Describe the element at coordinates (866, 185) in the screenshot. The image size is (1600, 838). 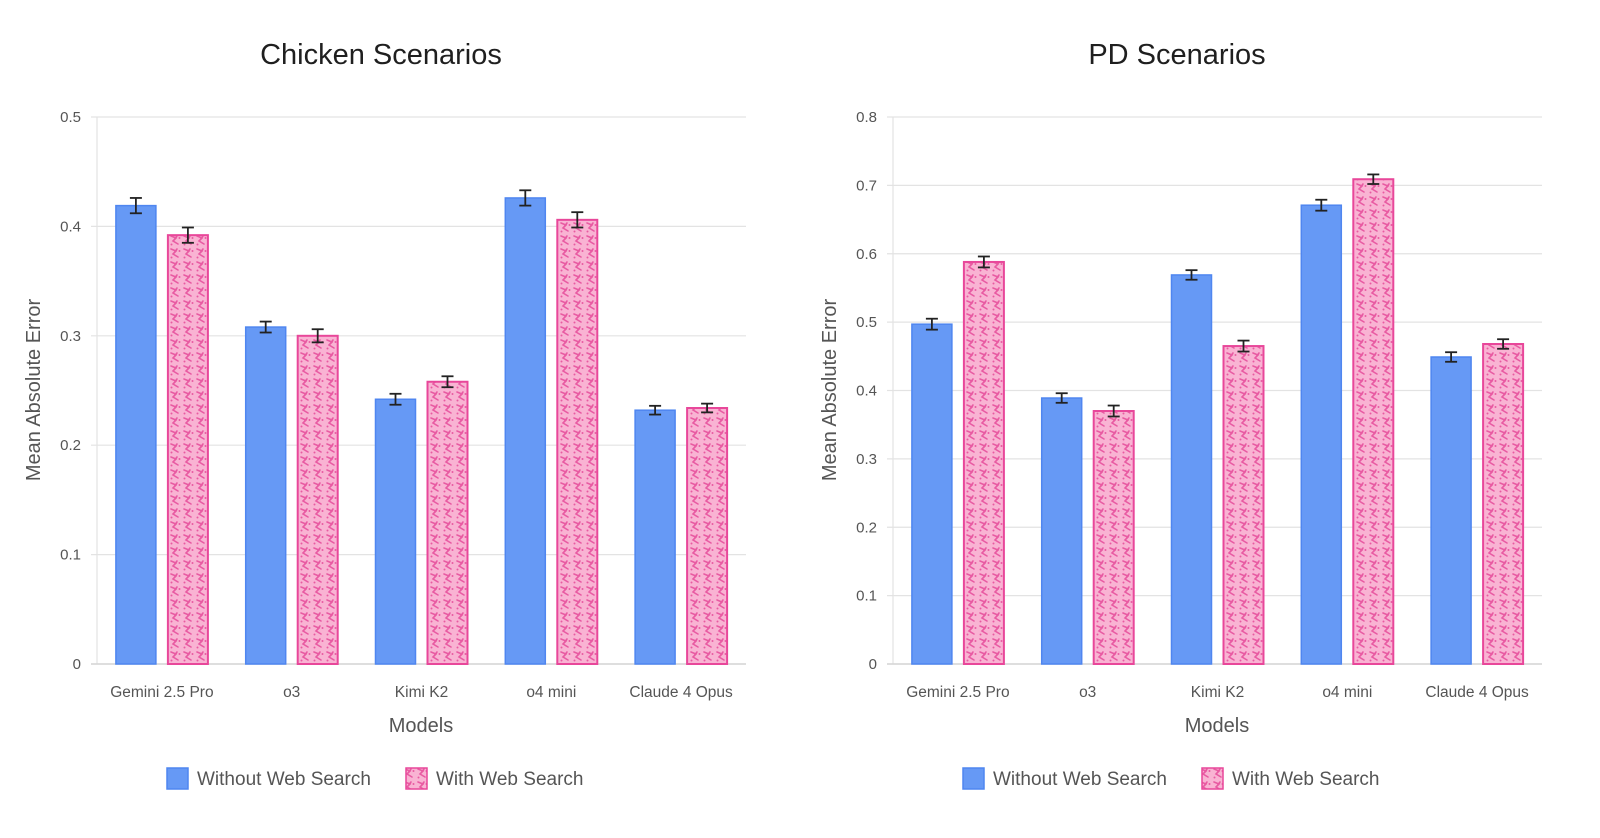
I see `y-tick-label: 0.7` at that location.